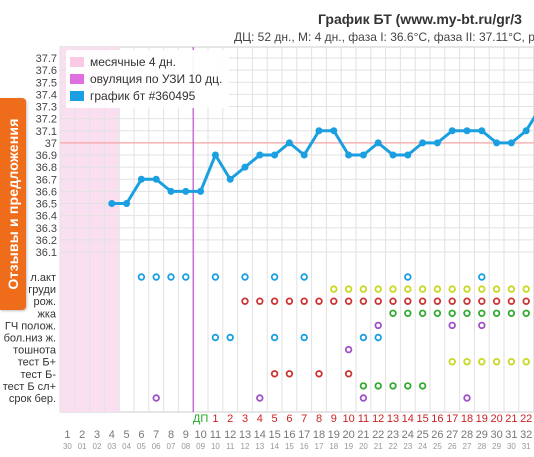 This screenshot has height=457, width=534. What do you see at coordinates (393, 419) in the screenshot?
I see `phase-day-label: 13` at bounding box center [393, 419].